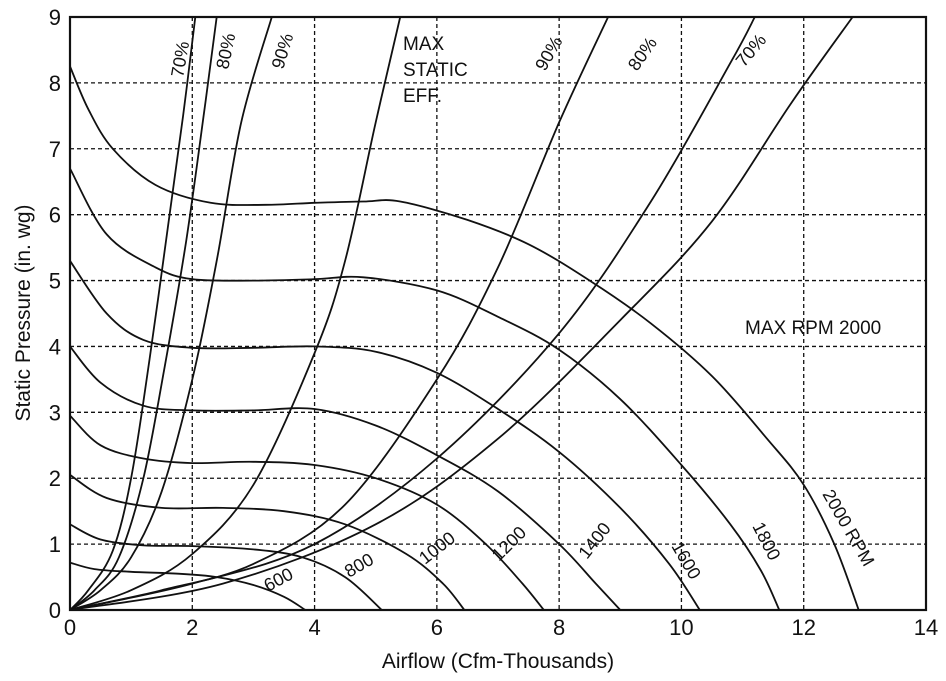 This screenshot has height=681, width=946. What do you see at coordinates (314, 627) in the screenshot?
I see `x-tick-label: 4` at bounding box center [314, 627].